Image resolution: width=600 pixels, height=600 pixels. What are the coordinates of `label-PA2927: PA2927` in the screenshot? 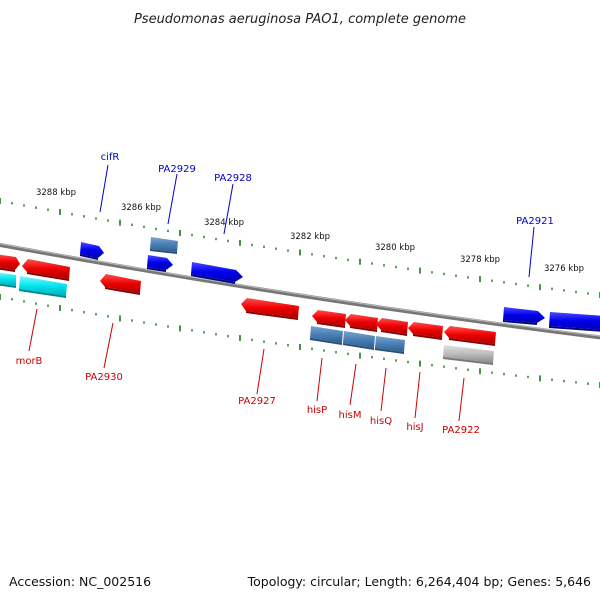 It's located at (257, 401).